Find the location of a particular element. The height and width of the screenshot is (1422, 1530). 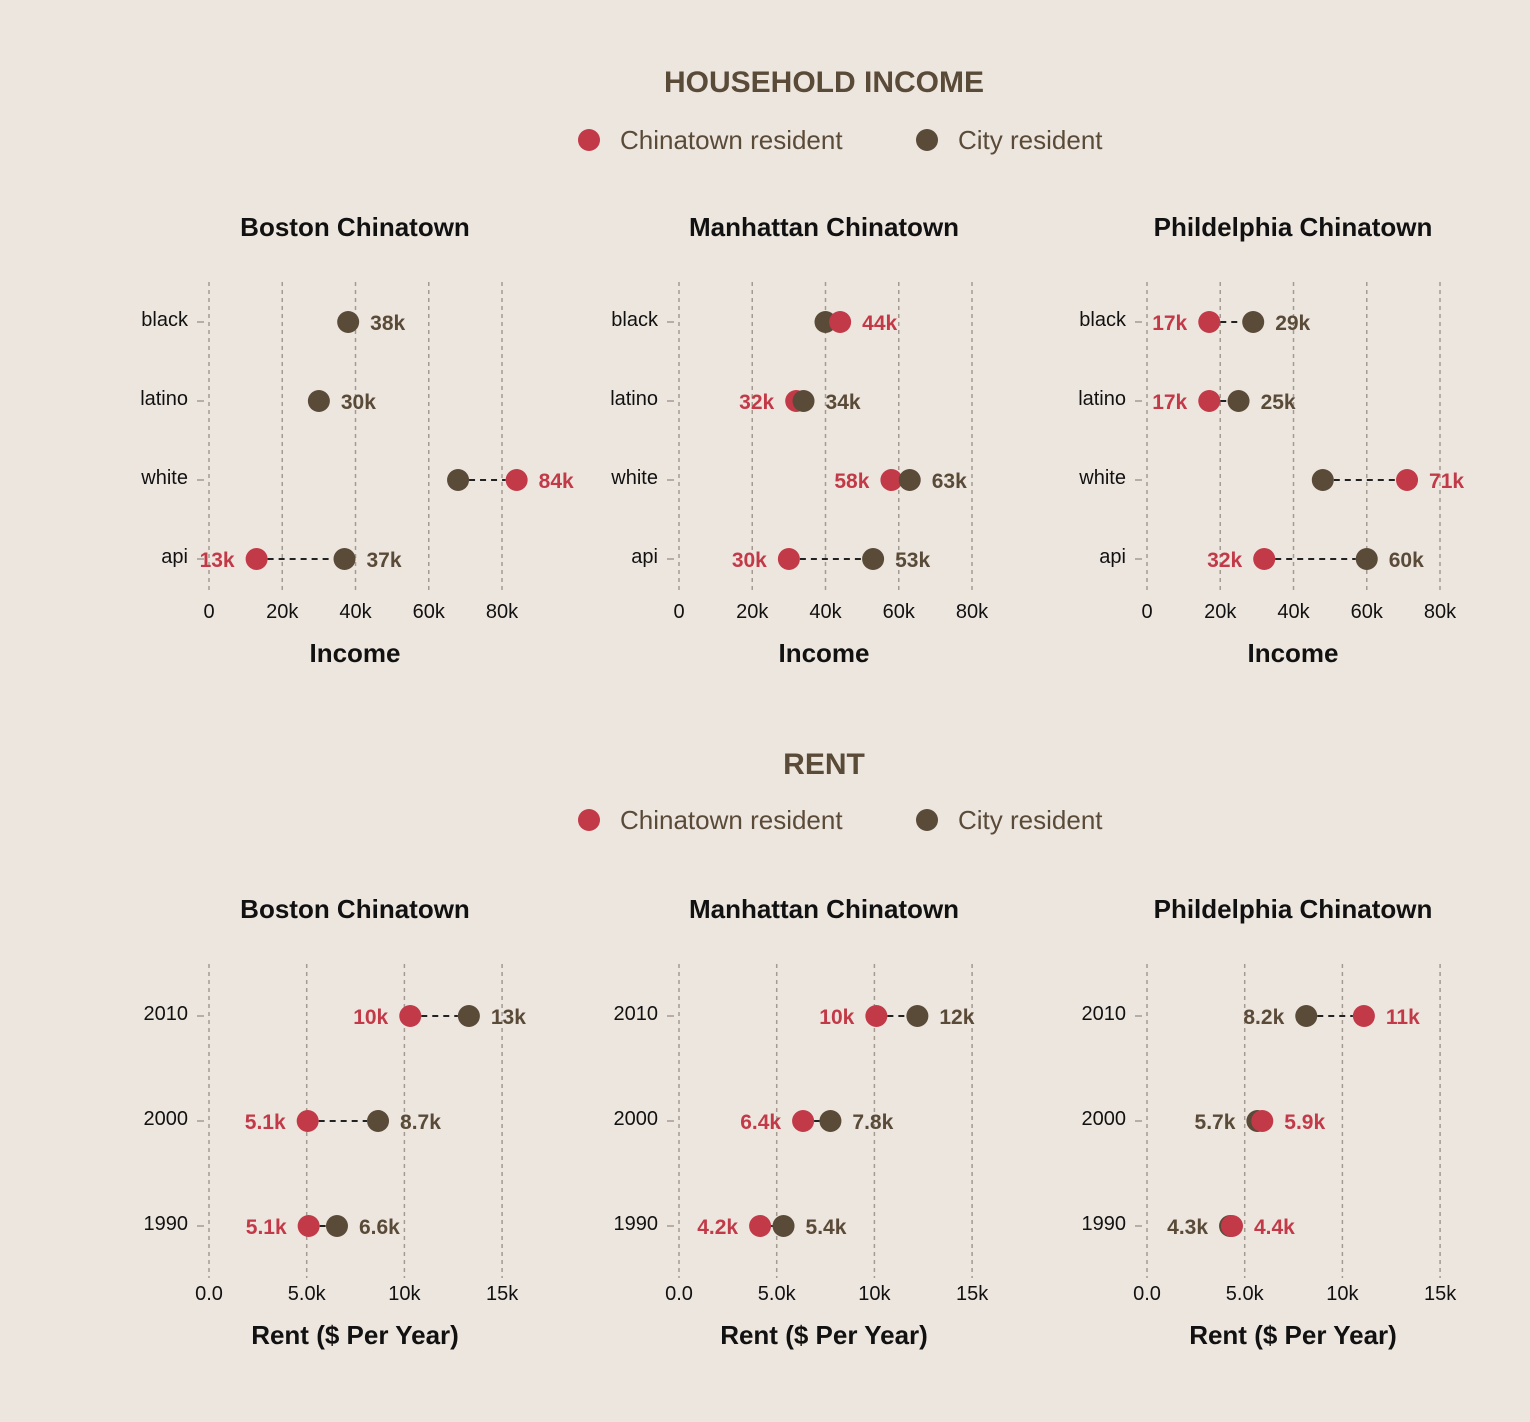

chinatown-value-label: 30k is located at coordinates (749, 560).